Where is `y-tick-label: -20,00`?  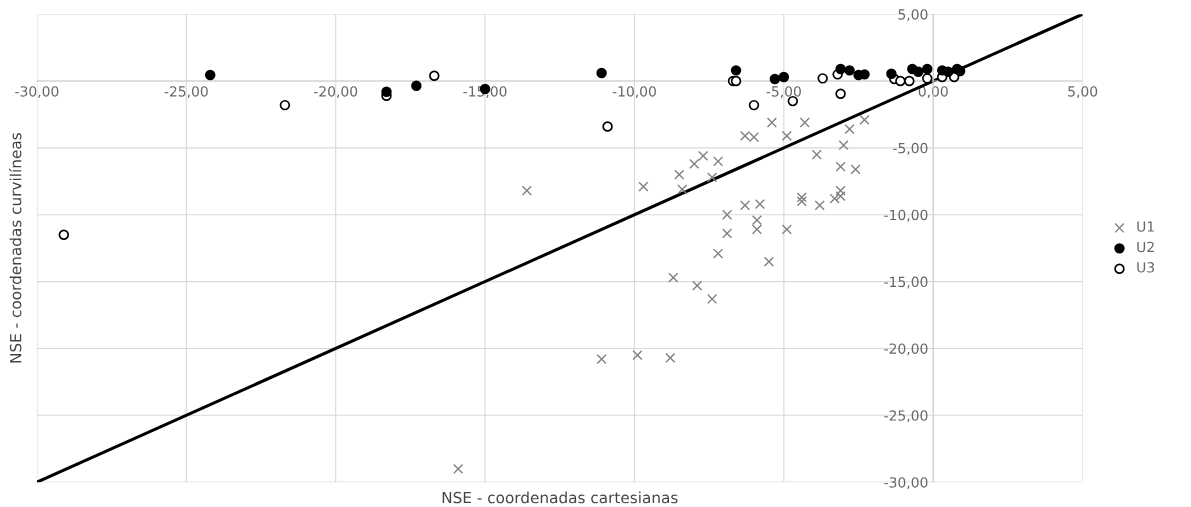 y-tick-label: -20,00 is located at coordinates (906, 349).